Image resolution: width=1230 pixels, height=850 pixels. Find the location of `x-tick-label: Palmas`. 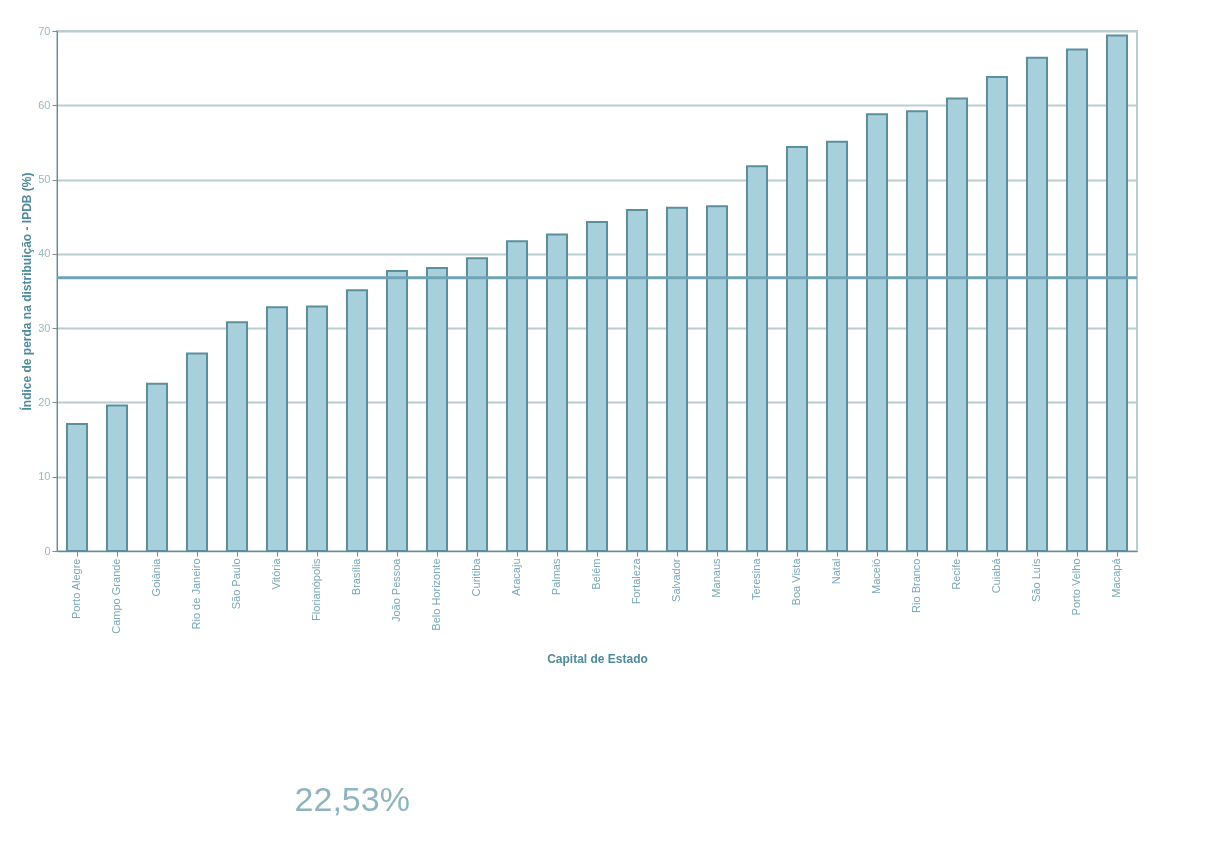

x-tick-label: Palmas is located at coordinates (556, 577).